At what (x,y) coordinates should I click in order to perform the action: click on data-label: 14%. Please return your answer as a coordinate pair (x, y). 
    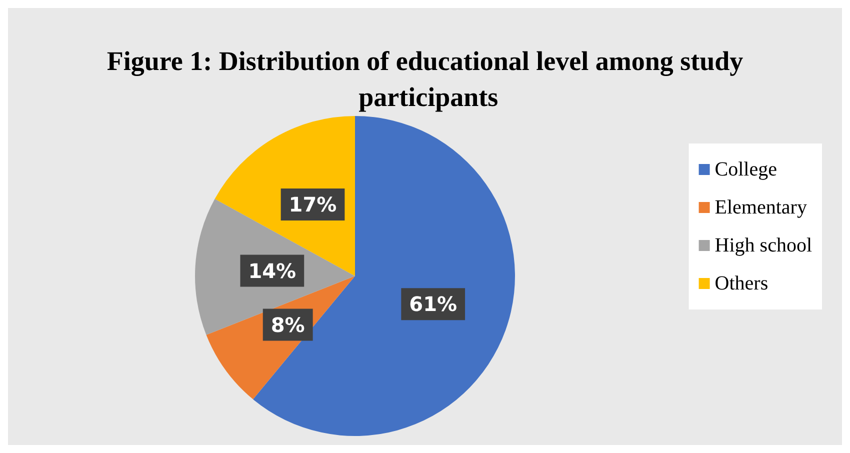
    Looking at the image, I should click on (272, 270).